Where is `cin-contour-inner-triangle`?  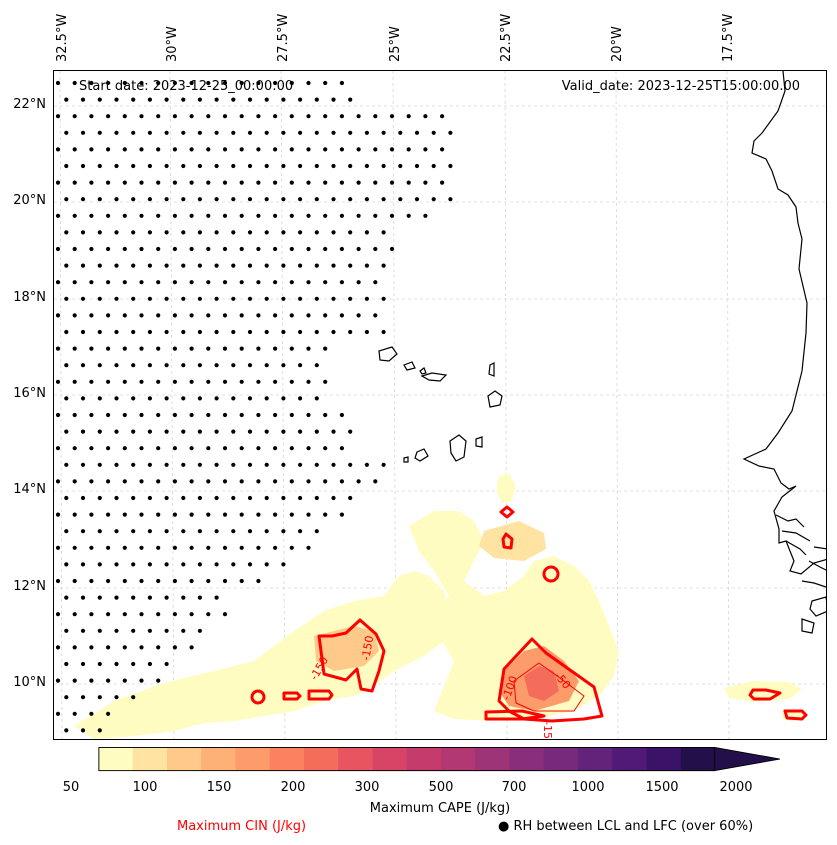
cin-contour-inner-triangle is located at coordinates (549, 687).